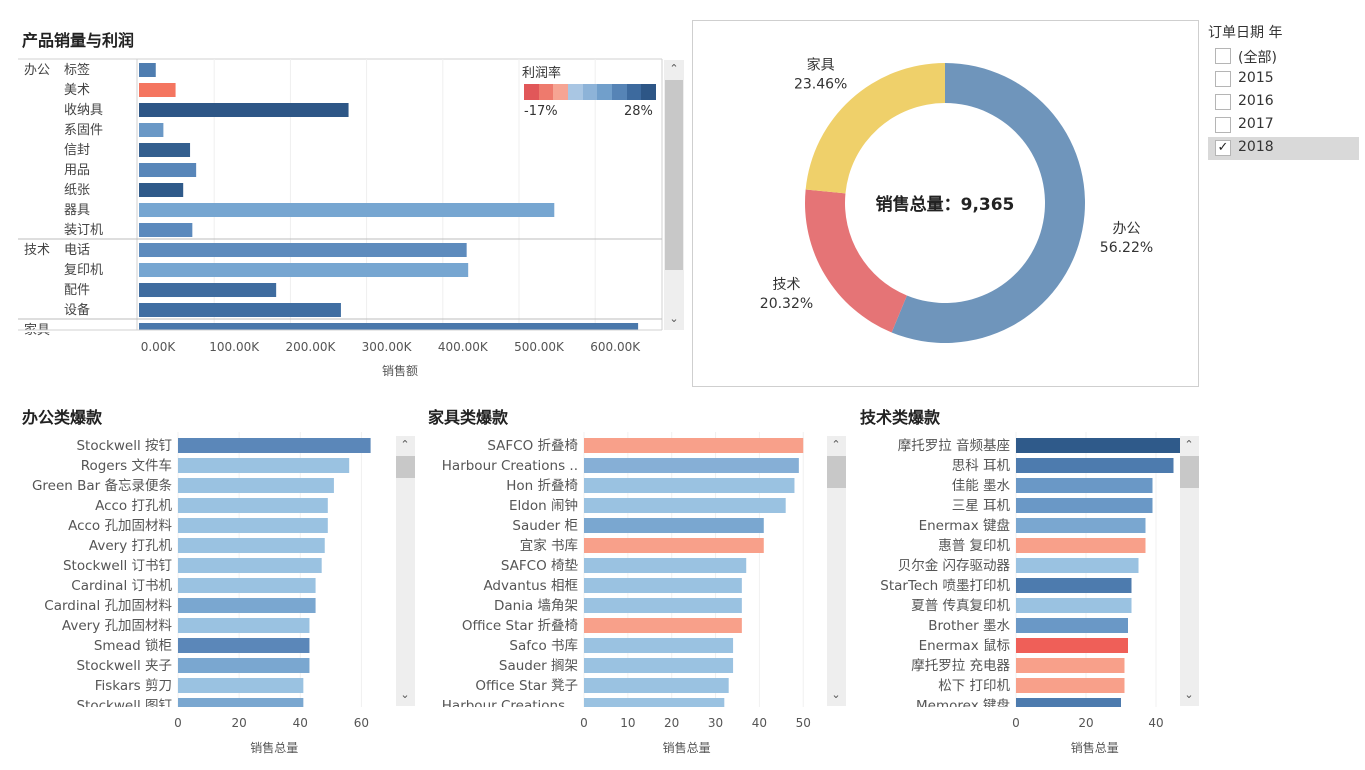 The image size is (1365, 770). Describe the element at coordinates (133, 646) in the screenshot. I see `product-label: Smead 锁柜` at that location.